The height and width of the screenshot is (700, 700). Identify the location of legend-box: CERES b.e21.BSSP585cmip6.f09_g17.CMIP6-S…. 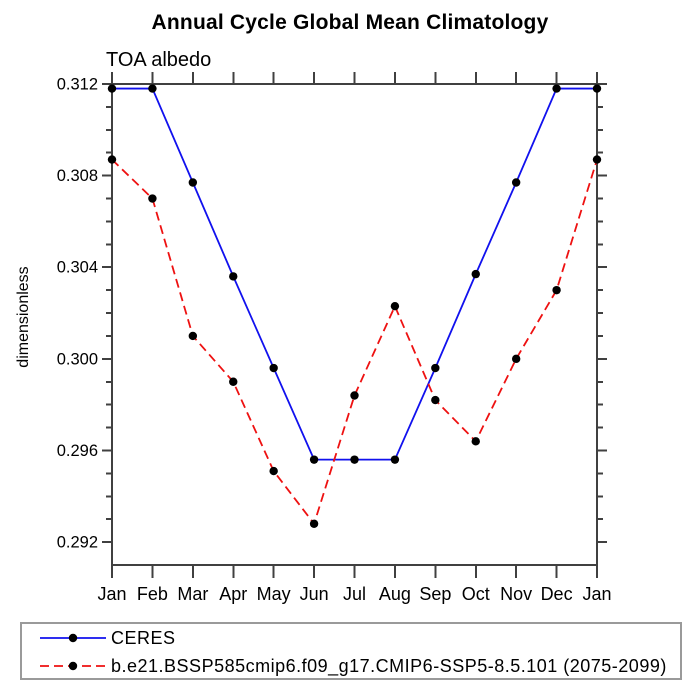
(351, 651).